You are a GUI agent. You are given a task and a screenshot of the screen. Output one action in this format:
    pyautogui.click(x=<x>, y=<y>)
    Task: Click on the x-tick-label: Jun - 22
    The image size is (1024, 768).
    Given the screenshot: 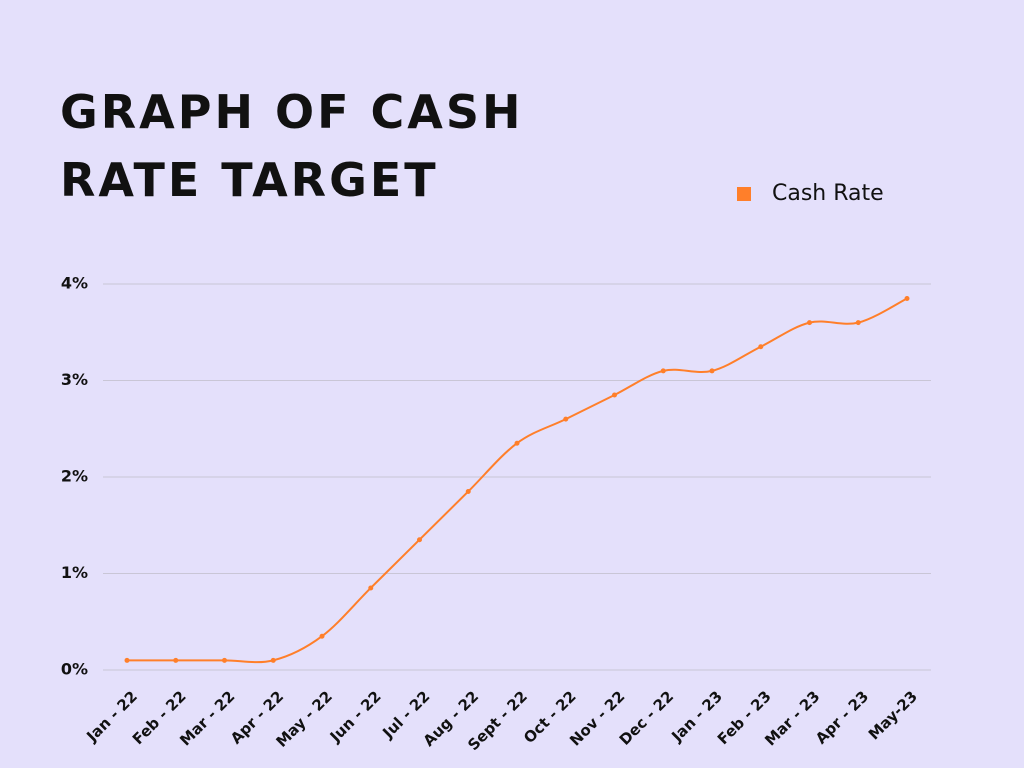 What is the action you would take?
    pyautogui.click(x=355, y=716)
    